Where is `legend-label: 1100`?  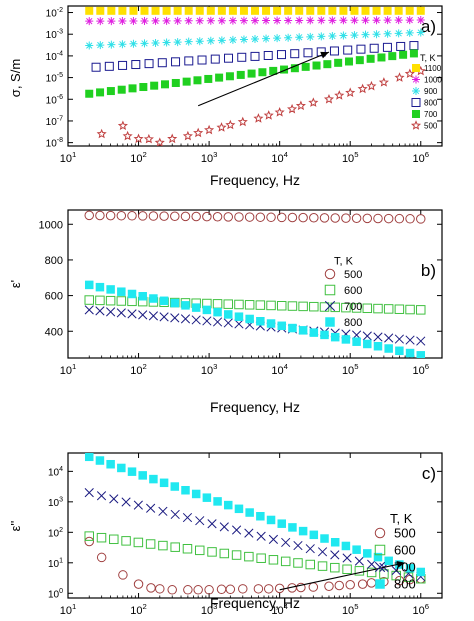
legend-label: 1100 is located at coordinates (433, 68).